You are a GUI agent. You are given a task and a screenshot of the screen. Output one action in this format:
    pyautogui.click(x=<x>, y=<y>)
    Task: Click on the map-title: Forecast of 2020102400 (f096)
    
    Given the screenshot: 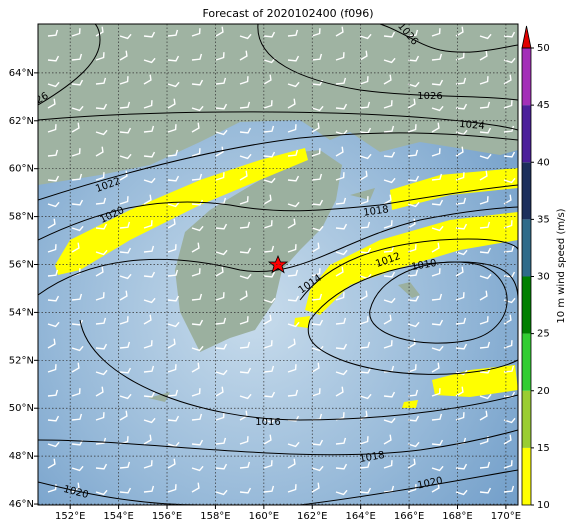 What is the action you would take?
    pyautogui.click(x=287, y=13)
    